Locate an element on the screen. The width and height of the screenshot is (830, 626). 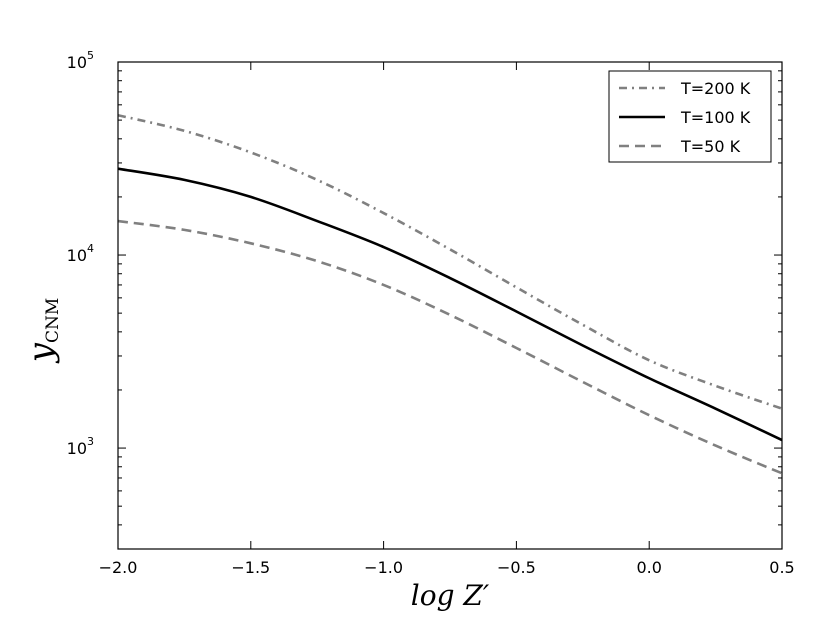
y-tick-label-exponent-0: 3 is located at coordinates (90, 441).